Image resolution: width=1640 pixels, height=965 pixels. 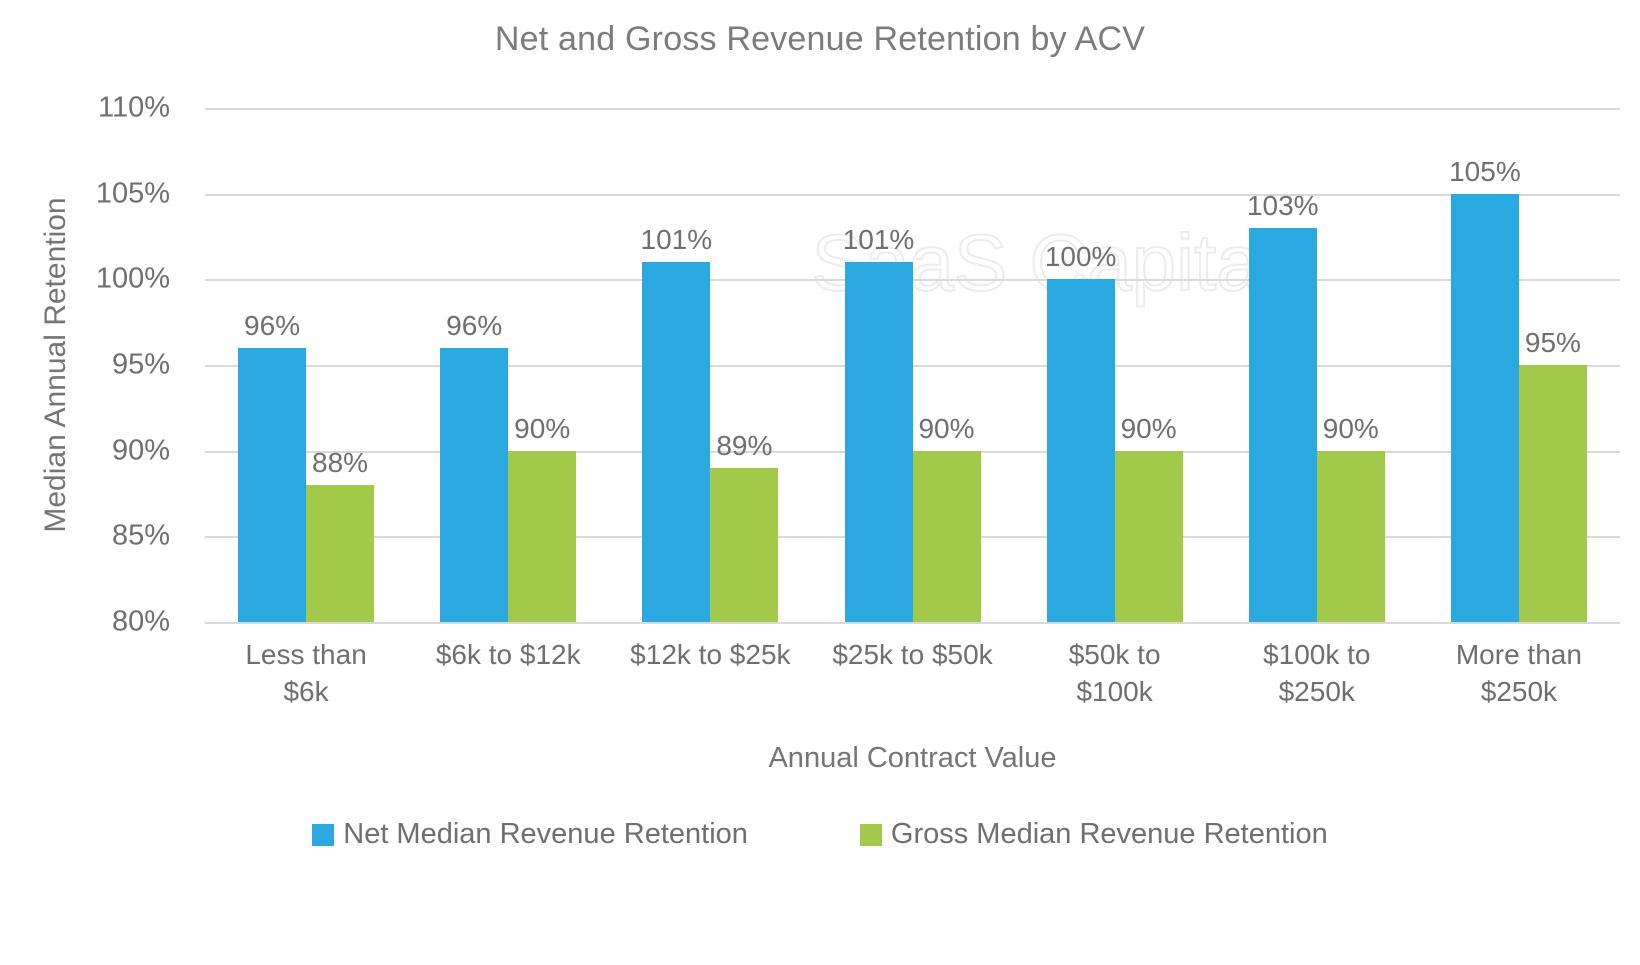 What do you see at coordinates (140, 450) in the screenshot?
I see `y-tick-label: 90%` at bounding box center [140, 450].